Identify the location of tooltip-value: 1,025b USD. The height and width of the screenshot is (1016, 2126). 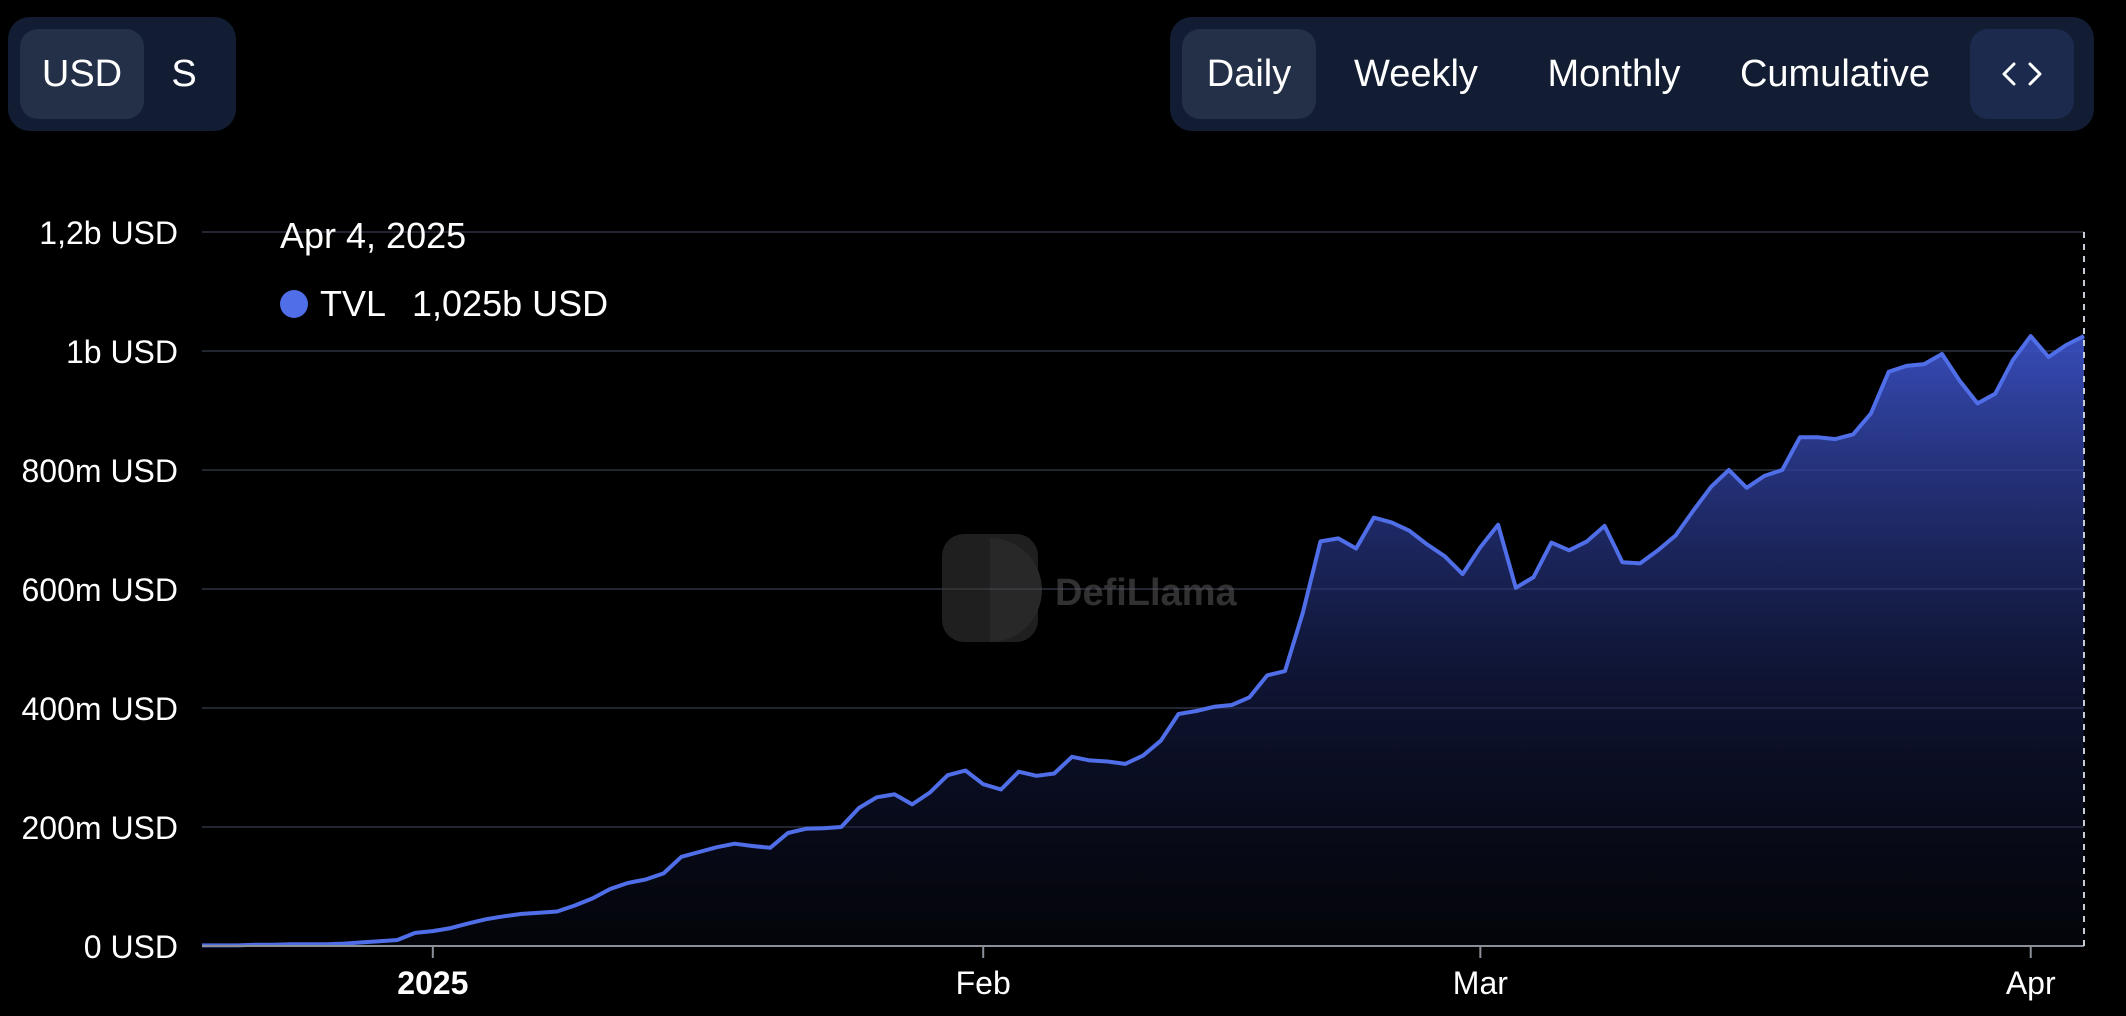
(510, 303).